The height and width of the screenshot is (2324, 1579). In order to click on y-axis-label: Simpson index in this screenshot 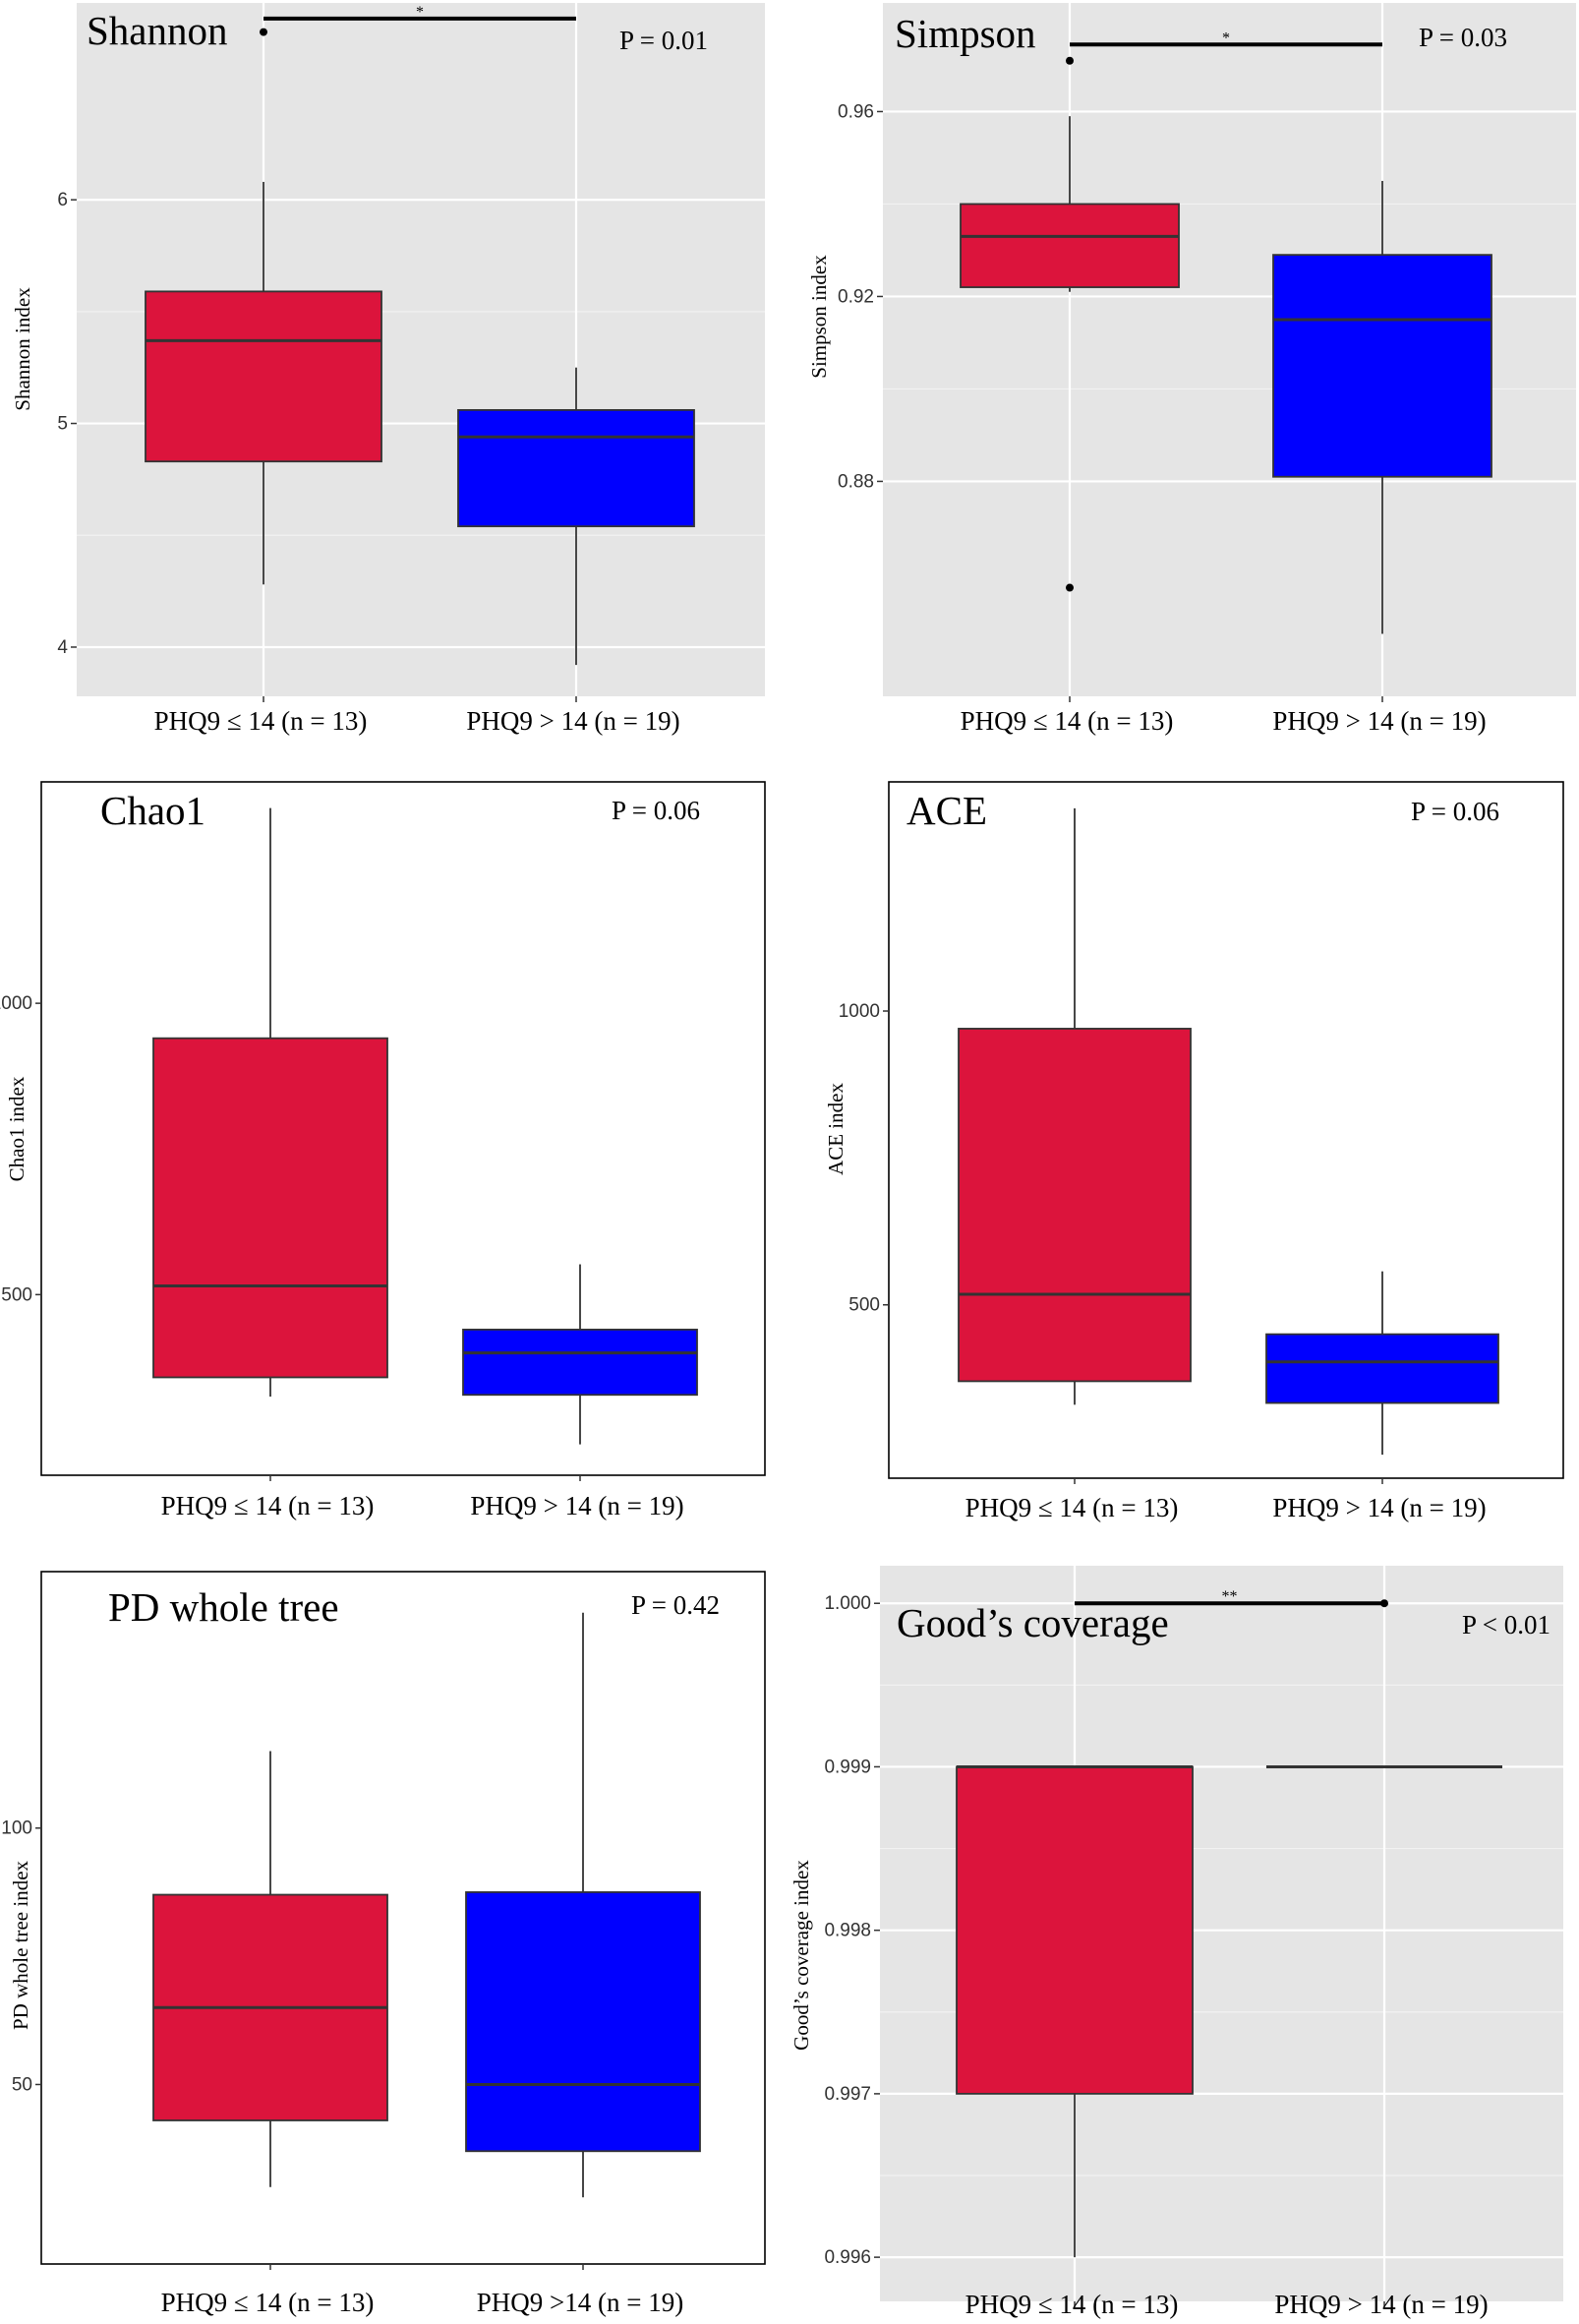, I will do `click(819, 317)`.